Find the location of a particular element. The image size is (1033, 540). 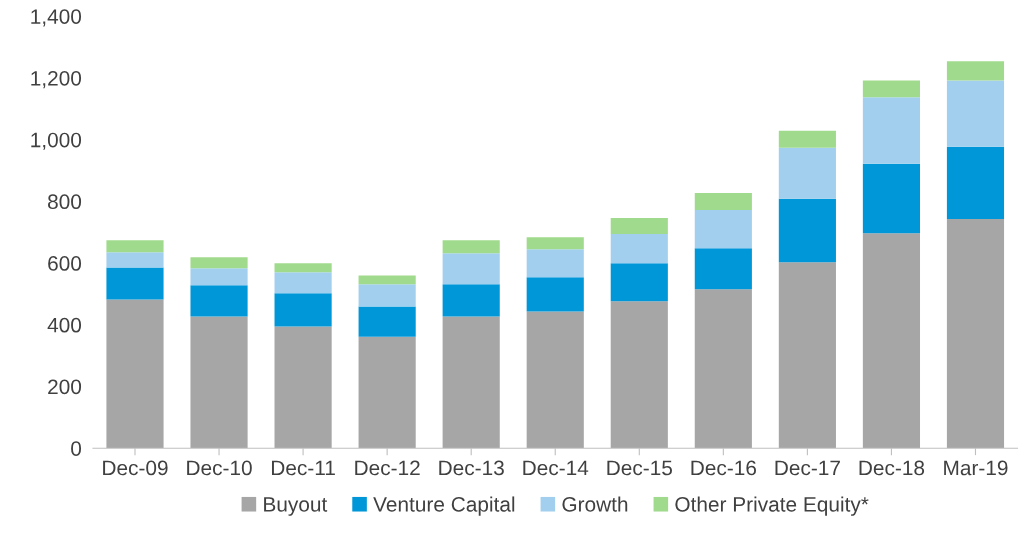

x-tick-label: Dec-15 is located at coordinates (639, 468).